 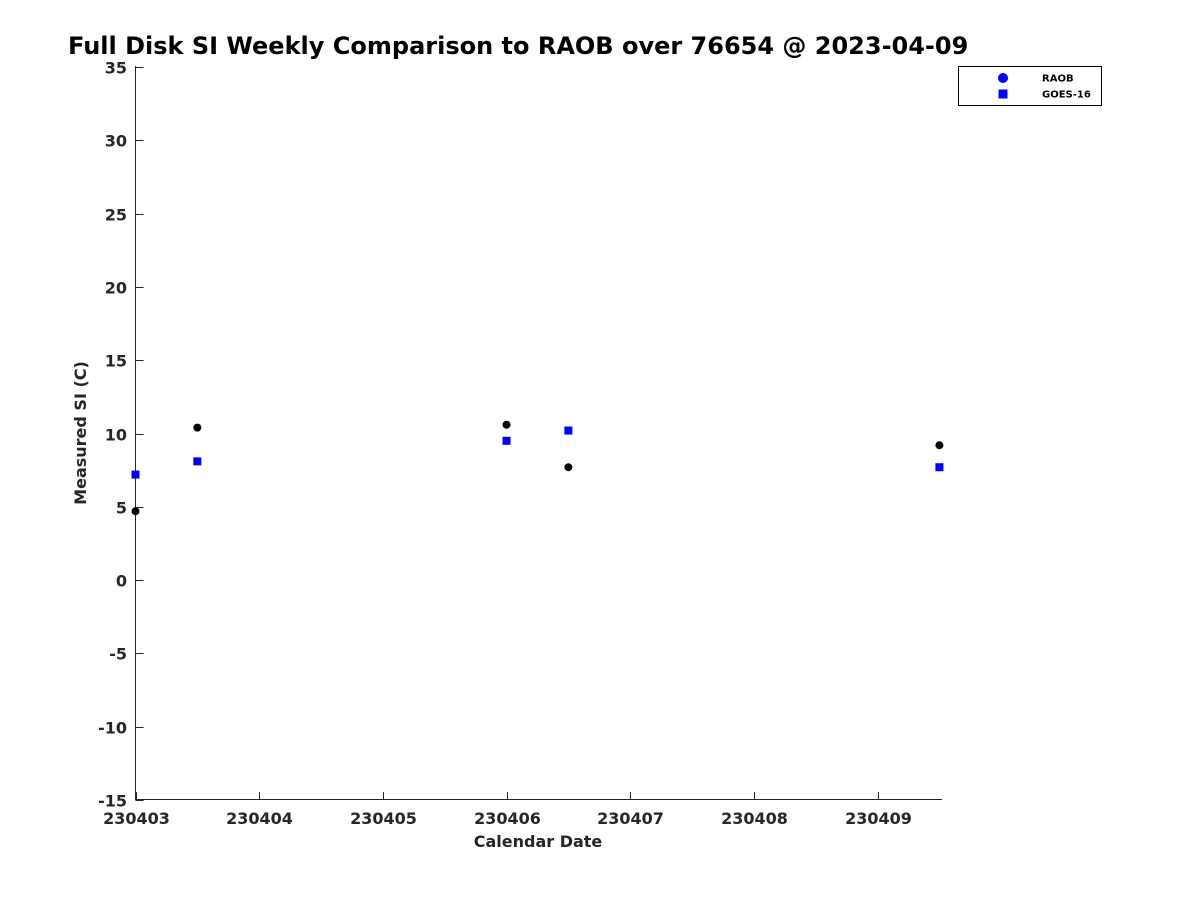 What do you see at coordinates (754, 818) in the screenshot?
I see `x-tick-label: 230408` at bounding box center [754, 818].